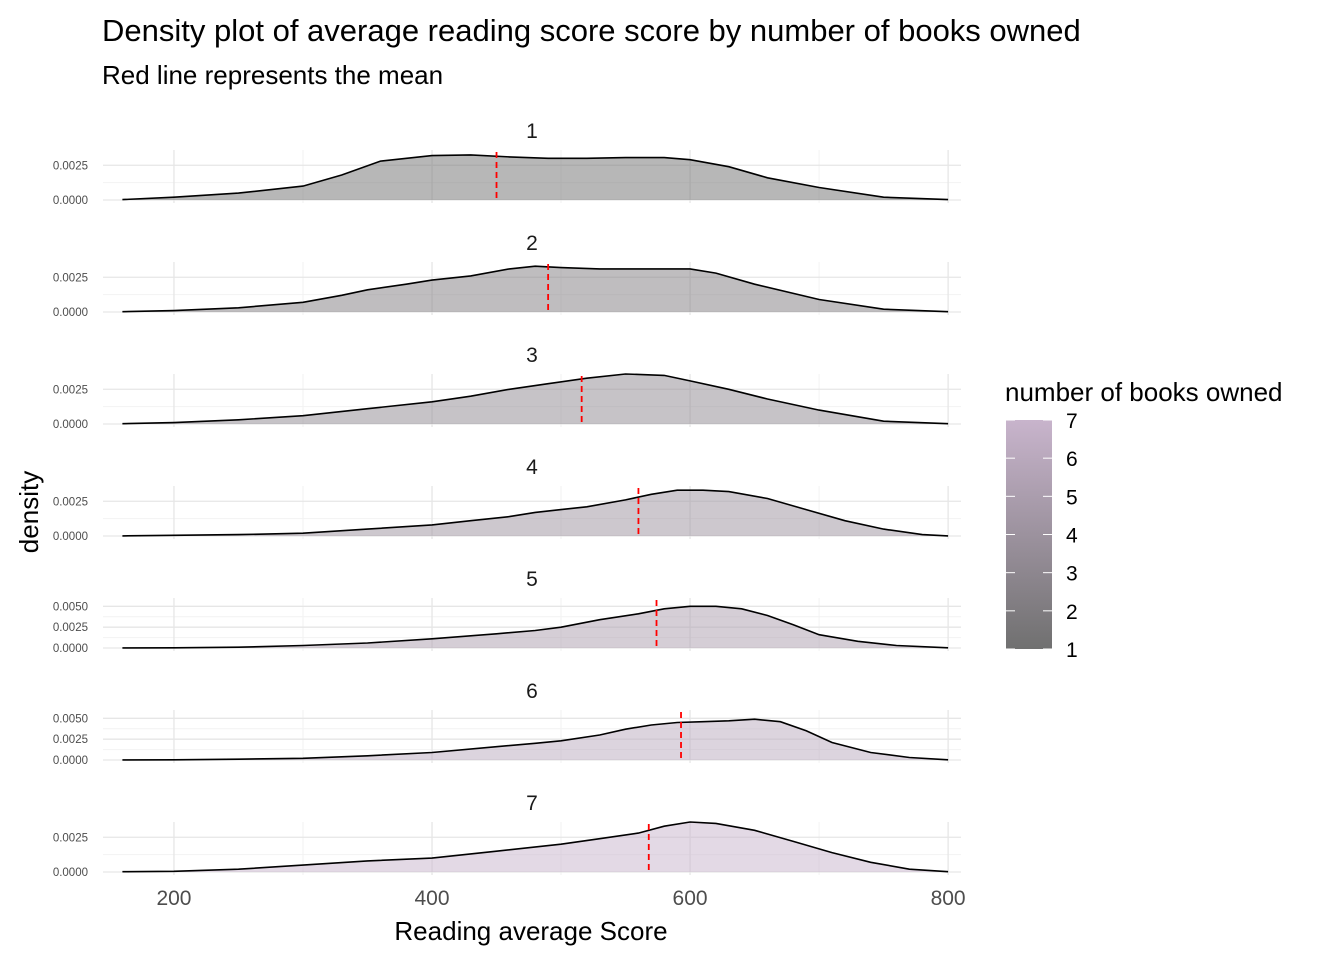 The image size is (1344, 960). Describe the element at coordinates (1144, 392) in the screenshot. I see `legend-title: number of books owned` at that location.